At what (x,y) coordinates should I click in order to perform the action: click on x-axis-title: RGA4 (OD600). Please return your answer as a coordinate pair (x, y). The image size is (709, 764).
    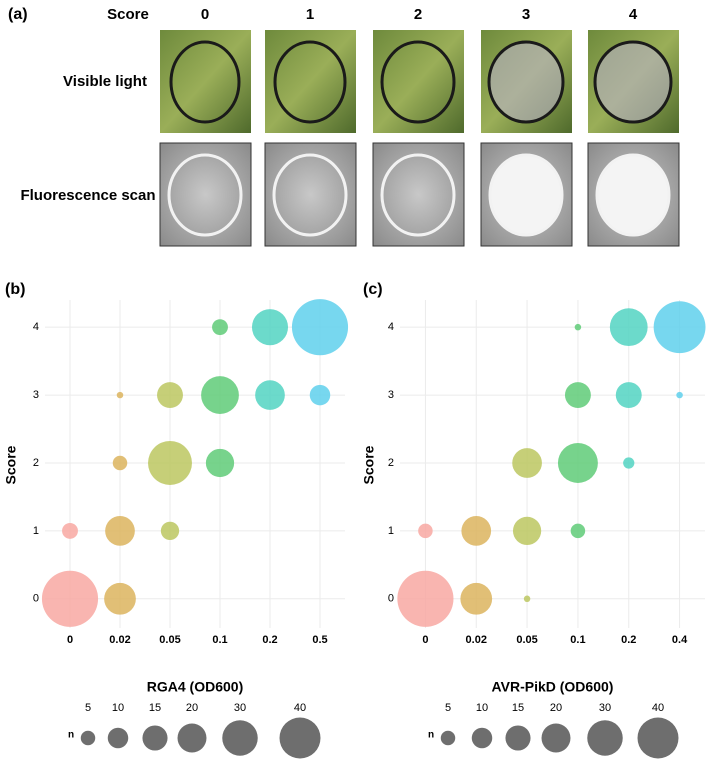
    Looking at the image, I should click on (195, 687).